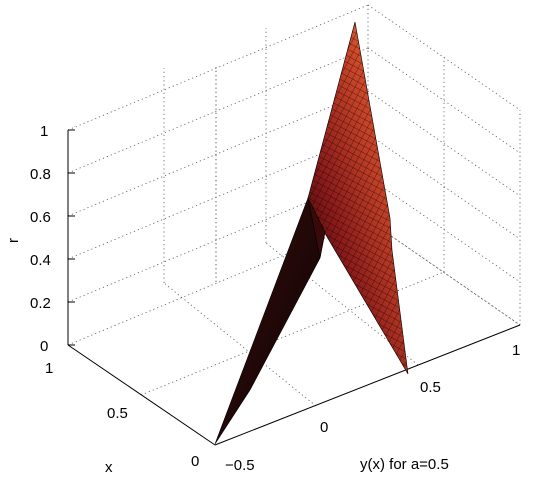  What do you see at coordinates (40, 239) in the screenshot?
I see `z-tick-labels: 0 0.2 0.4 0.6 0.8 1` at bounding box center [40, 239].